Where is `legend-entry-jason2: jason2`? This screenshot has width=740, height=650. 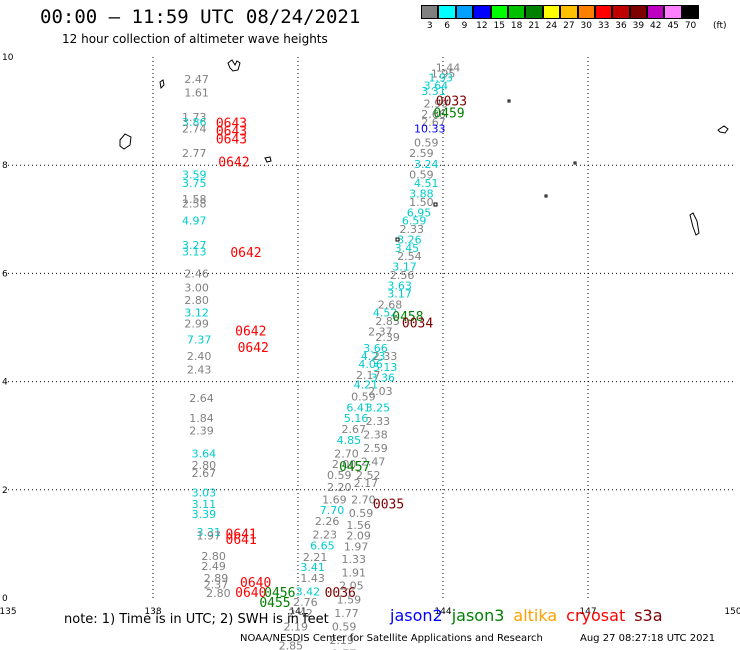 legend-entry-jason2: jason2 is located at coordinates (416, 615).